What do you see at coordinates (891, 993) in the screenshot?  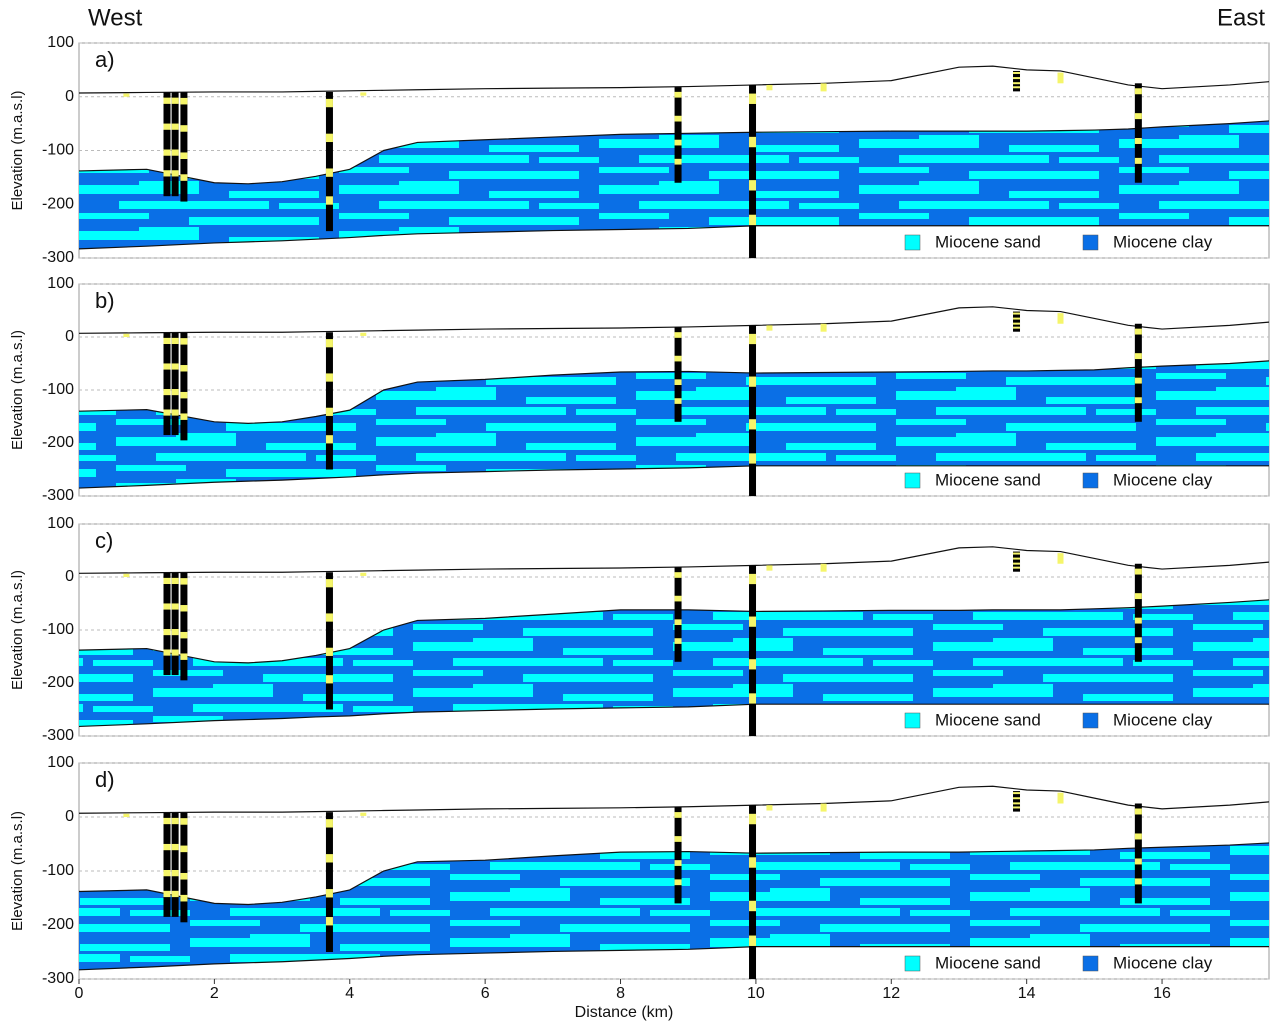 I see `x-tick-label: 12` at bounding box center [891, 993].